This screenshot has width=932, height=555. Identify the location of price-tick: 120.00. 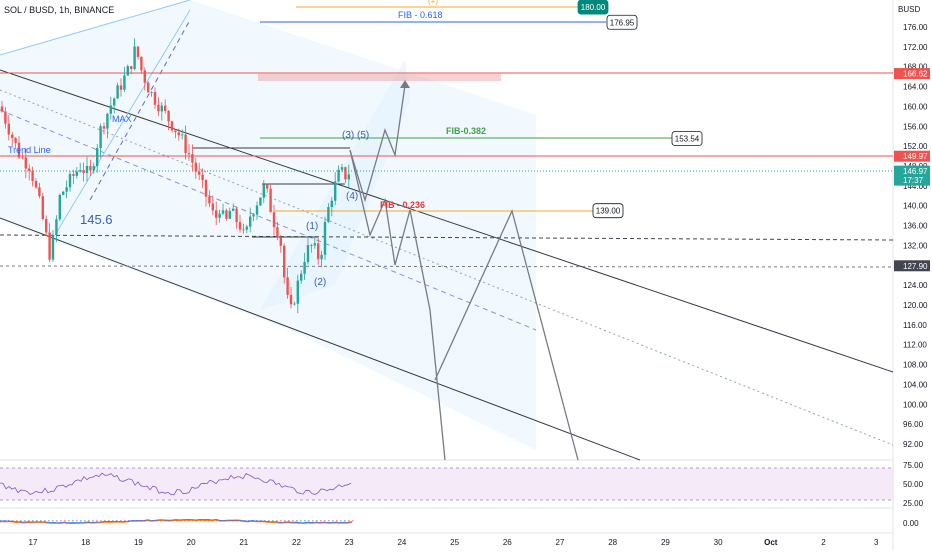
(915, 305).